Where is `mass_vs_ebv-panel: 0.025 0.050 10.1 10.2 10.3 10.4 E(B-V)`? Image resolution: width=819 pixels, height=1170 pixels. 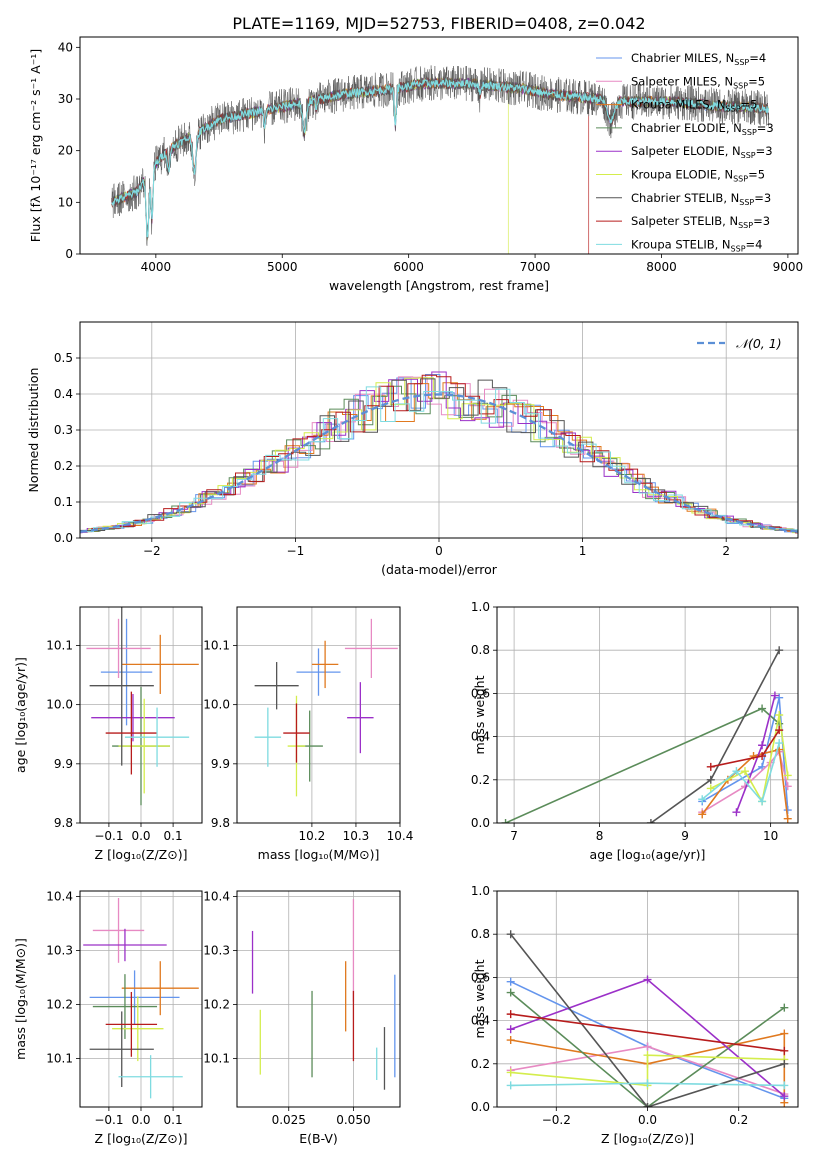 mass_vs_ebv-panel: 0.025 0.050 10.1 10.2 10.3 10.4 E(B-V) is located at coordinates (302, 1017).